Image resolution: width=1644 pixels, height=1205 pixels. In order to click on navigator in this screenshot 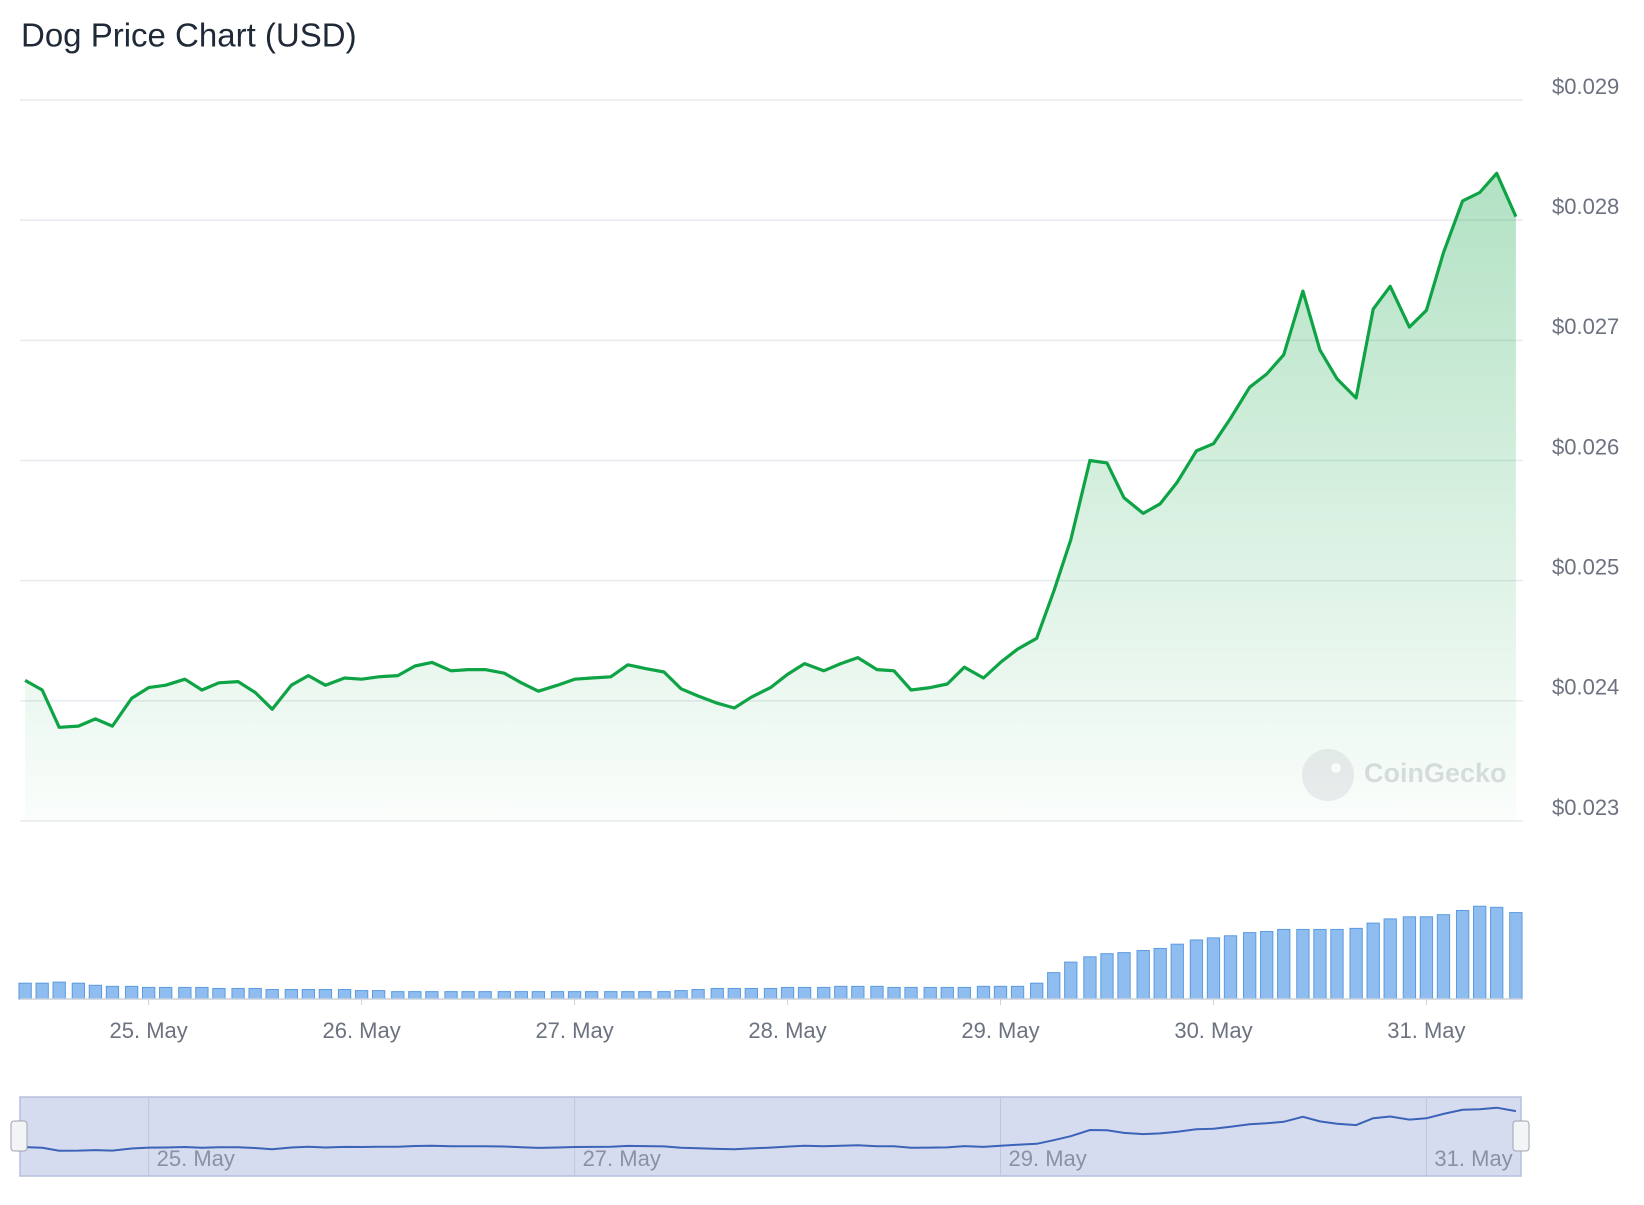, I will do `click(770, 1136)`.